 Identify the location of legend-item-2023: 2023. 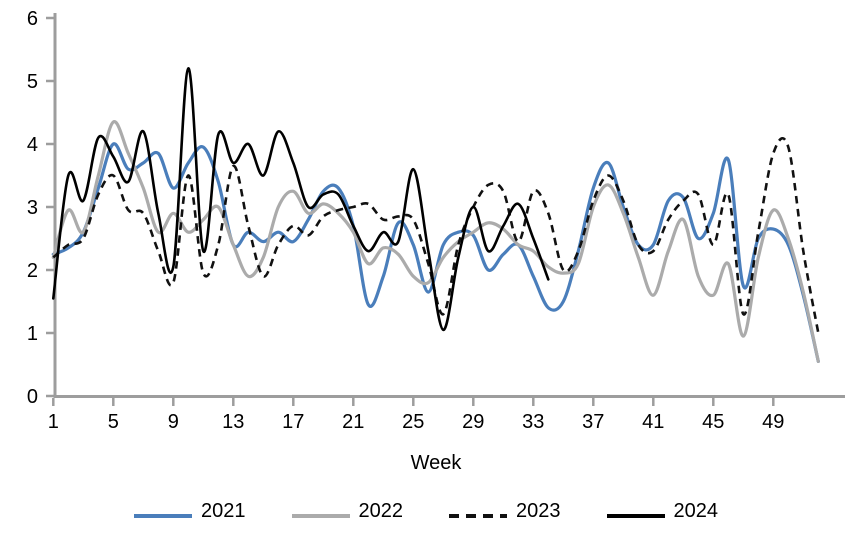
(505, 511).